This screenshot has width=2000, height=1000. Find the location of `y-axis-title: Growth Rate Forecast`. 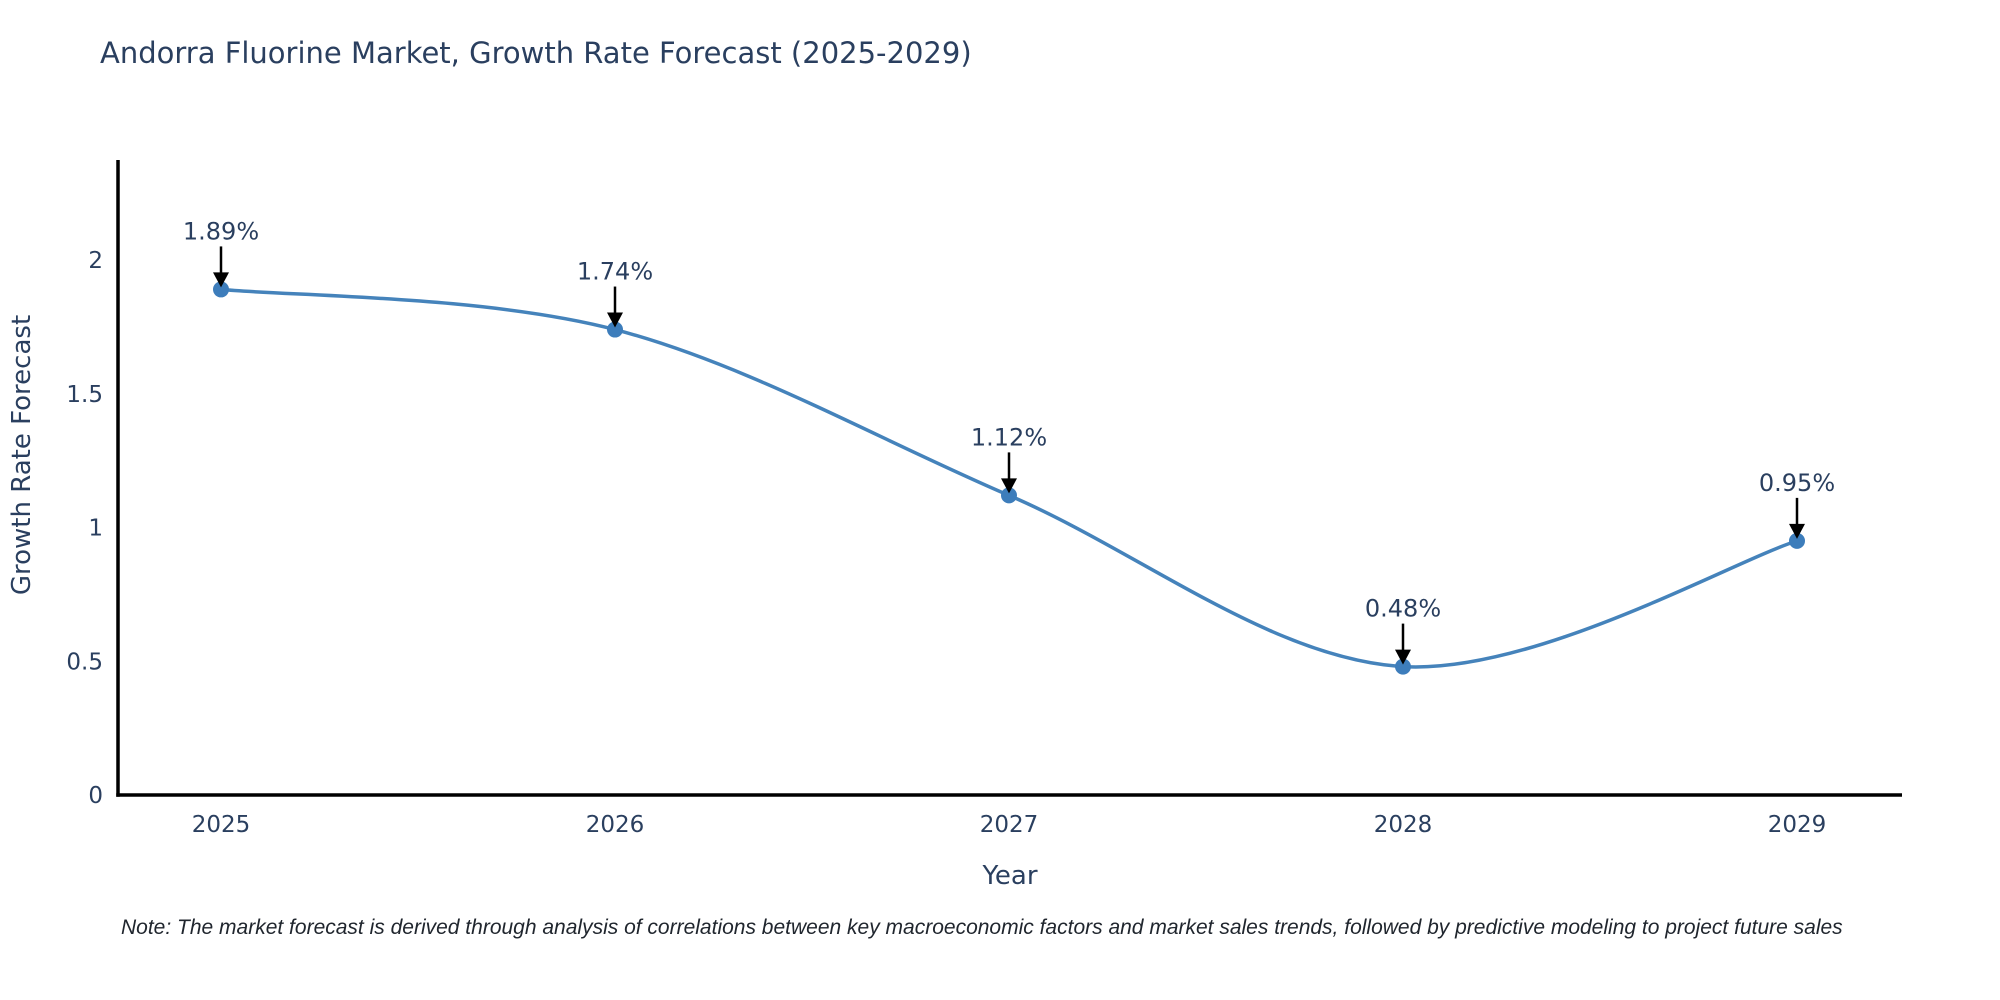

y-axis-title: Growth Rate Forecast is located at coordinates (22, 455).